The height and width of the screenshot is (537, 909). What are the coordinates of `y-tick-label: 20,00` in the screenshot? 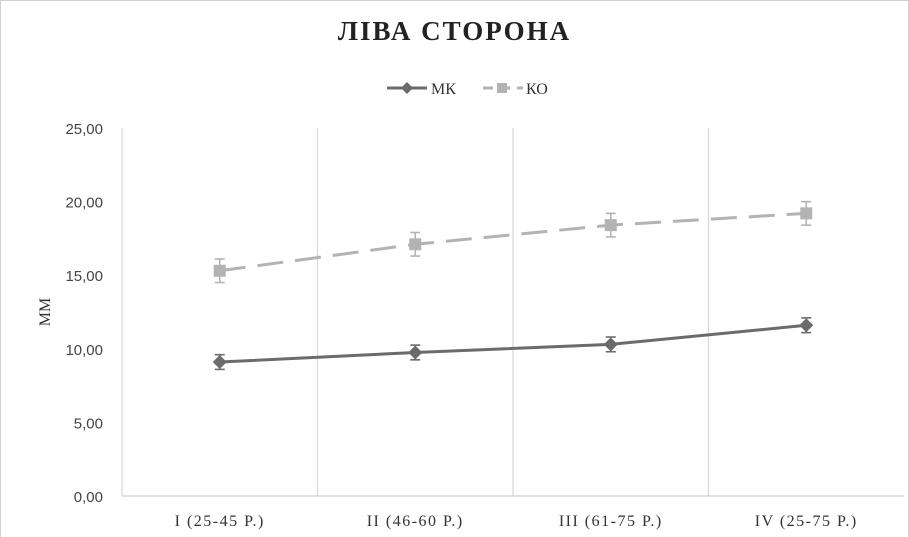 It's located at (84, 203).